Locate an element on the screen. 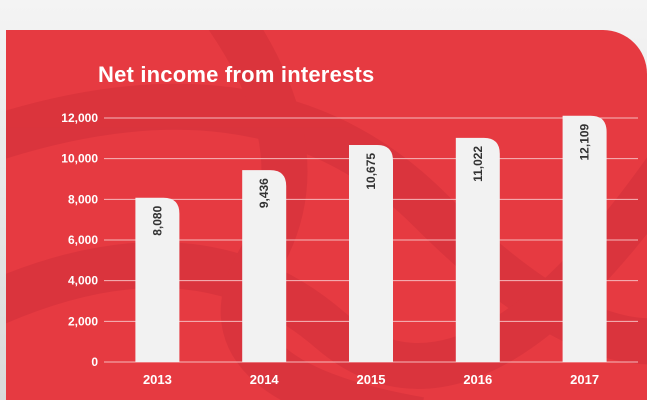  y-tick-label: 8,000 is located at coordinates (83, 199).